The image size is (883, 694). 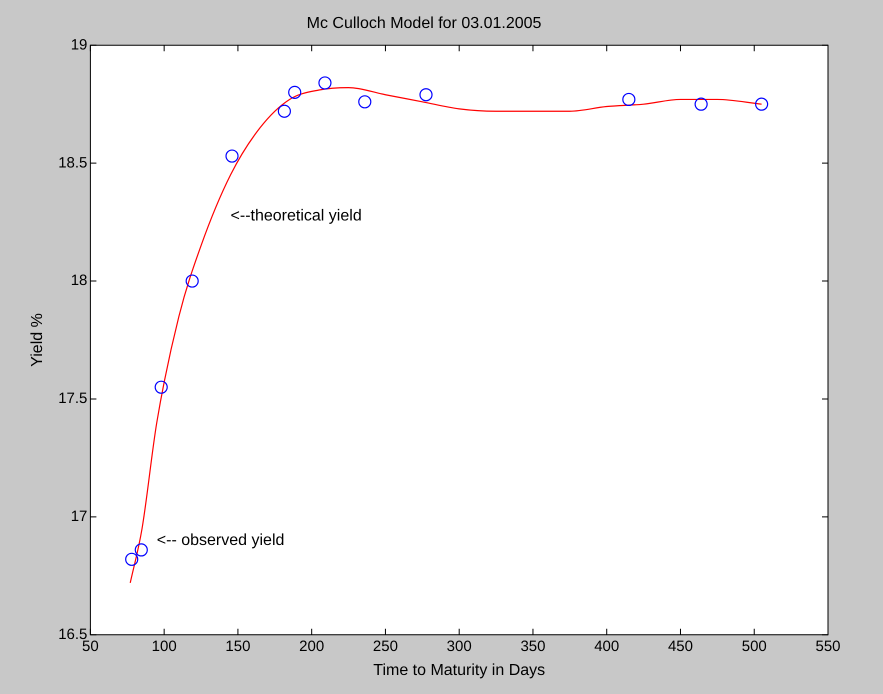 I want to click on y-axis-title: Yield %, so click(x=37, y=340).